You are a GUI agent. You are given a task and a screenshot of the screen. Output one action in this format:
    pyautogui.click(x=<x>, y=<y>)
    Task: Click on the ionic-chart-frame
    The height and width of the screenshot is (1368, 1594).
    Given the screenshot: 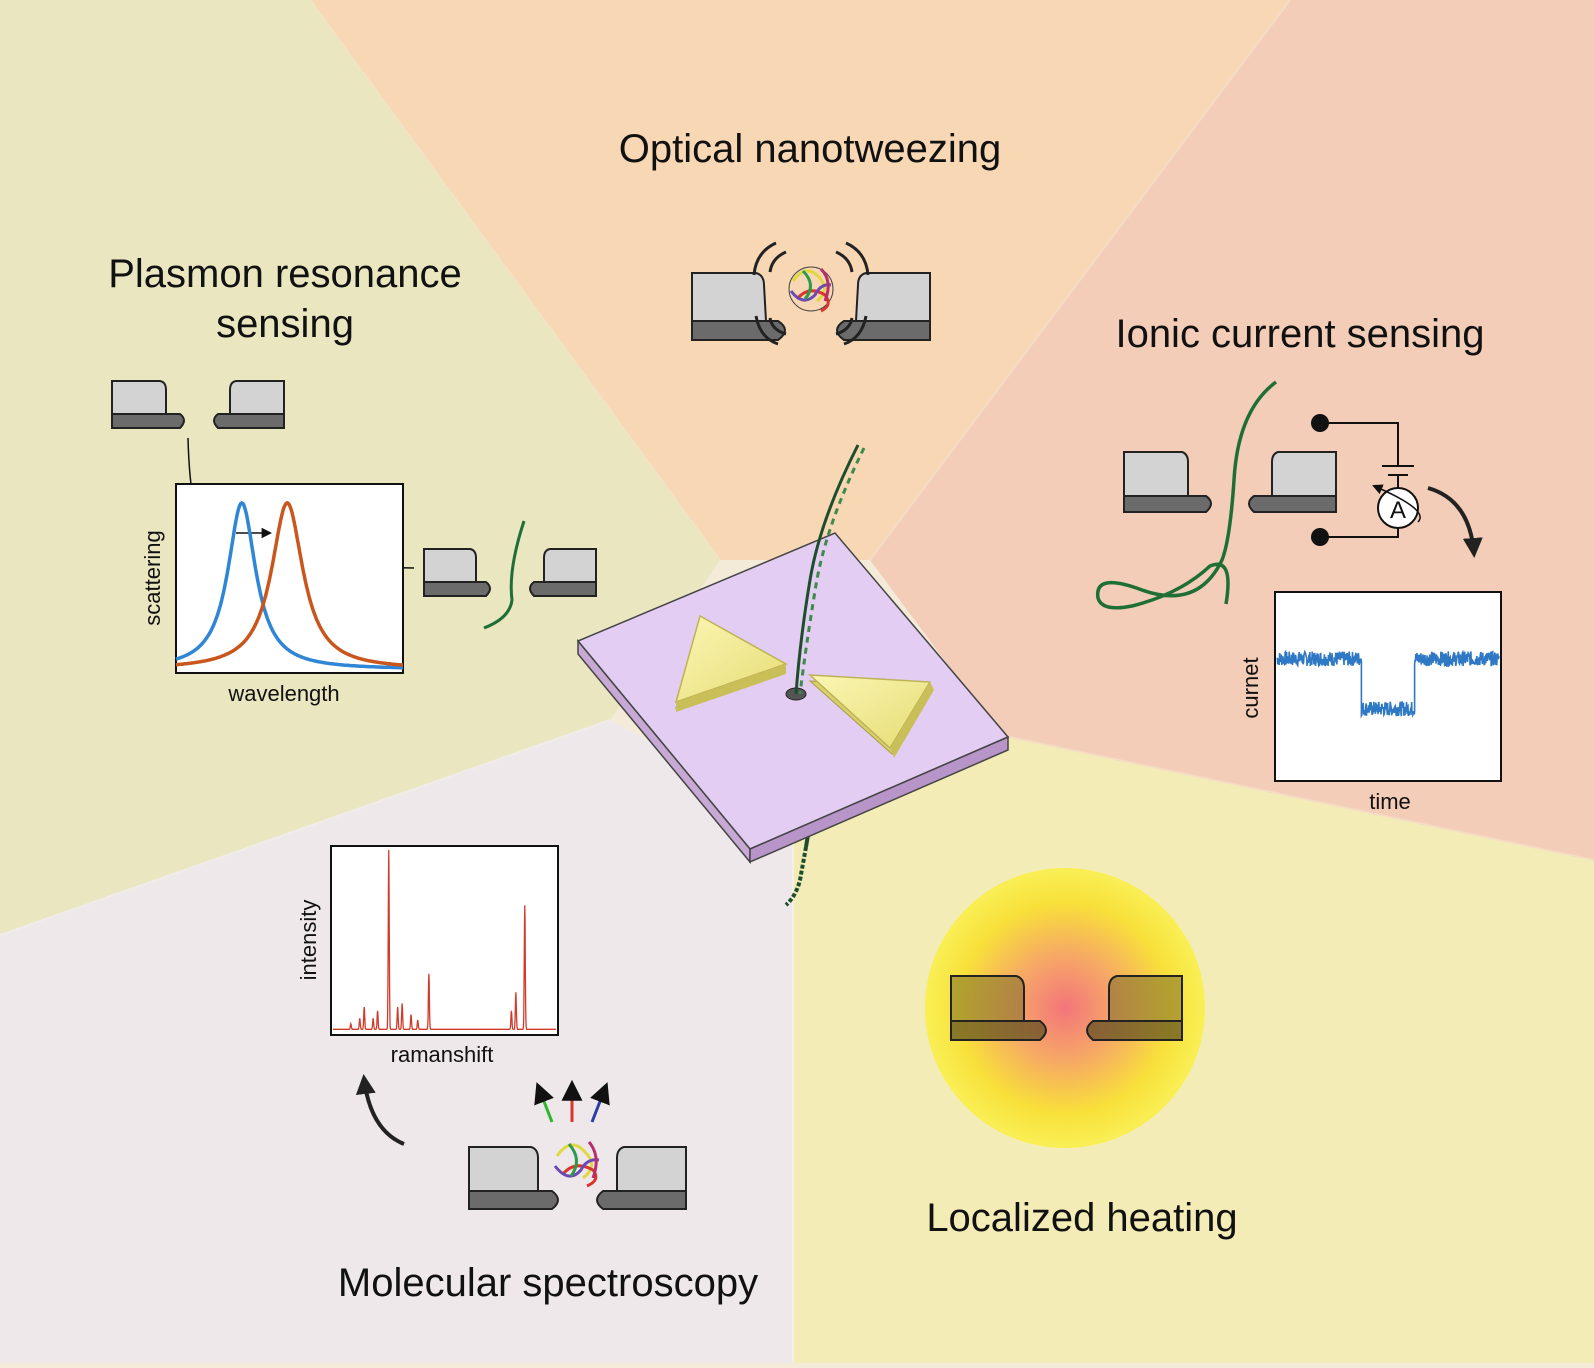 What is the action you would take?
    pyautogui.click(x=1388, y=686)
    